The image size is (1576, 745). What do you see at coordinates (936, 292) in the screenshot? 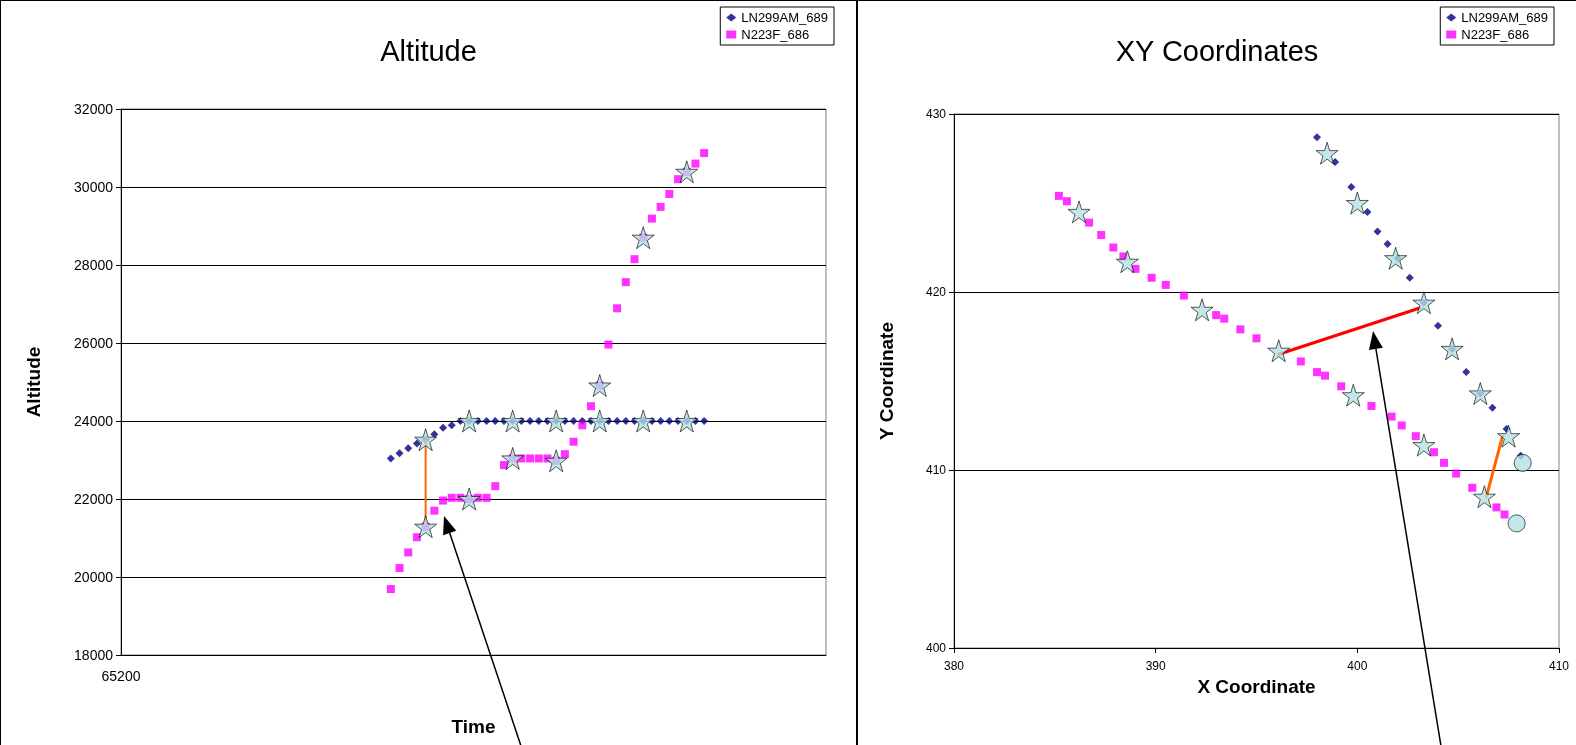
I see `y-tick-label: 420` at bounding box center [936, 292].